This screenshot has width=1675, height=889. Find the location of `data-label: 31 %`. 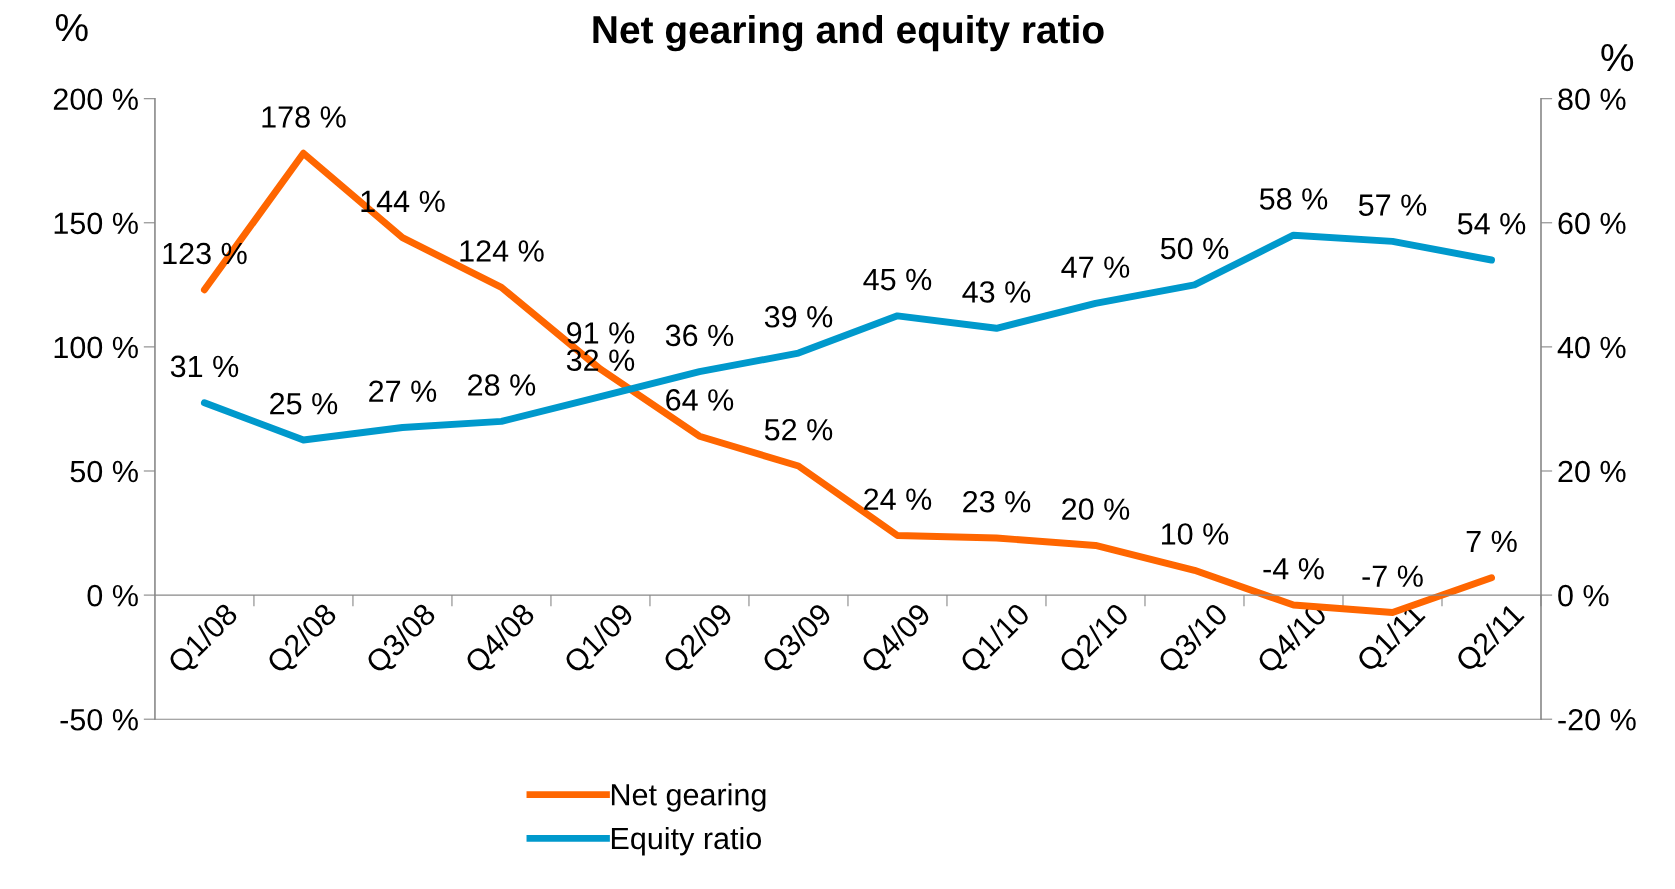

data-label: 31 % is located at coordinates (204, 366).